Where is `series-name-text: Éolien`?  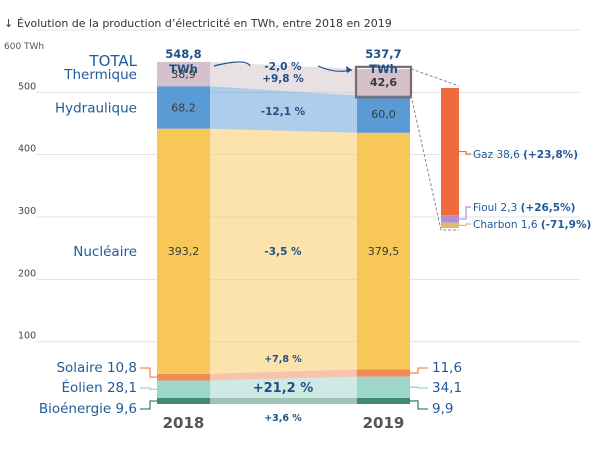
series-name-text: Éolien is located at coordinates (81, 387).